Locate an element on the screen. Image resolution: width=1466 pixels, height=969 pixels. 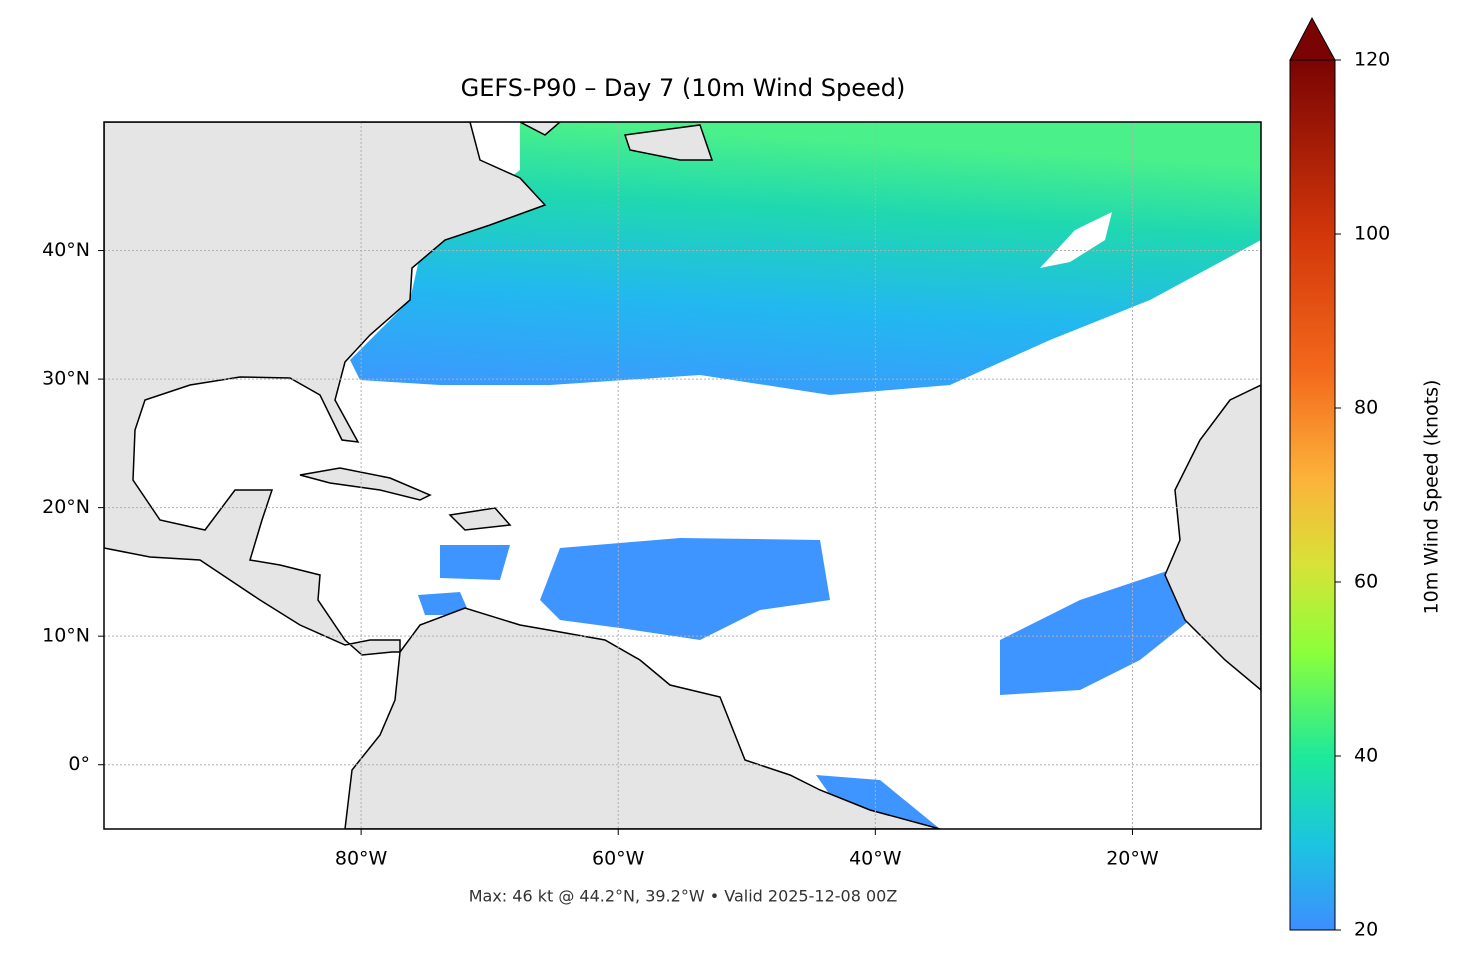
x-tick-label: 40°W is located at coordinates (875, 859).